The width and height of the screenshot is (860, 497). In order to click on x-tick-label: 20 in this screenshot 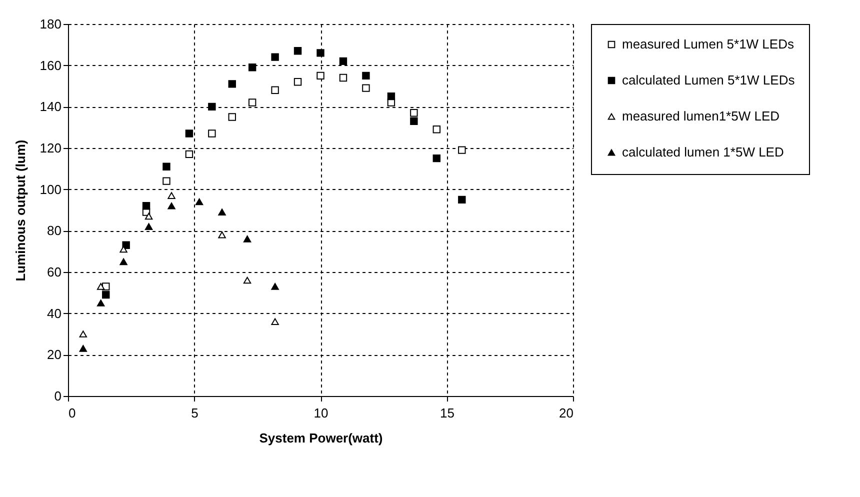, I will do `click(566, 413)`.